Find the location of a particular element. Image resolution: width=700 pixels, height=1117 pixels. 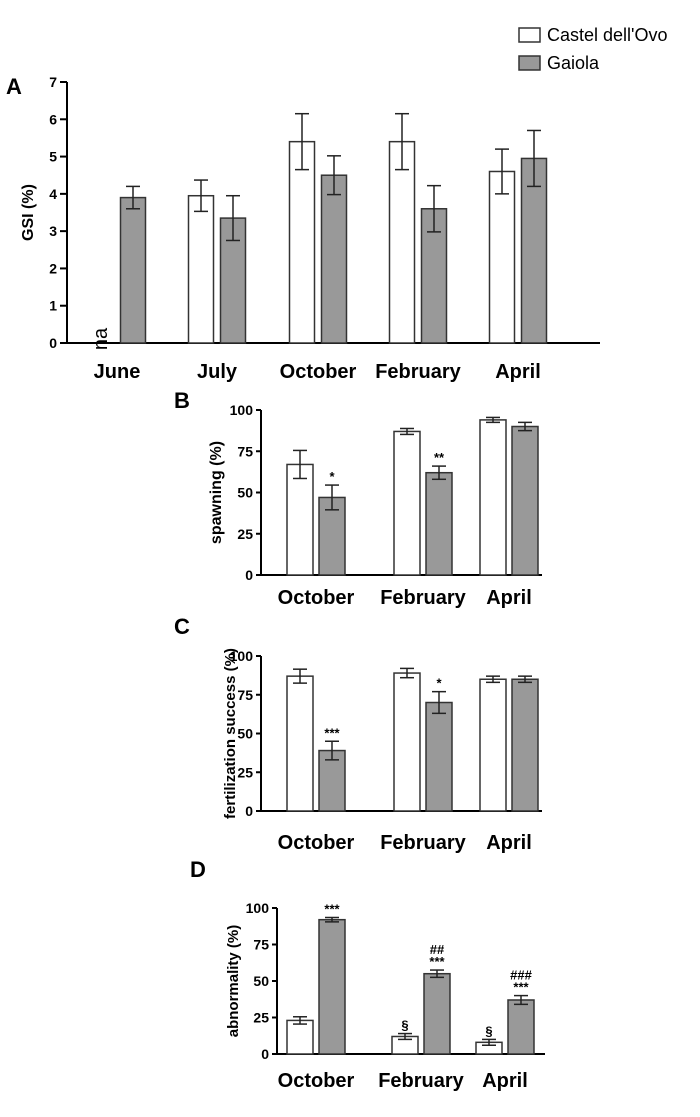

panel-c-category-label: April is located at coordinates (509, 843).